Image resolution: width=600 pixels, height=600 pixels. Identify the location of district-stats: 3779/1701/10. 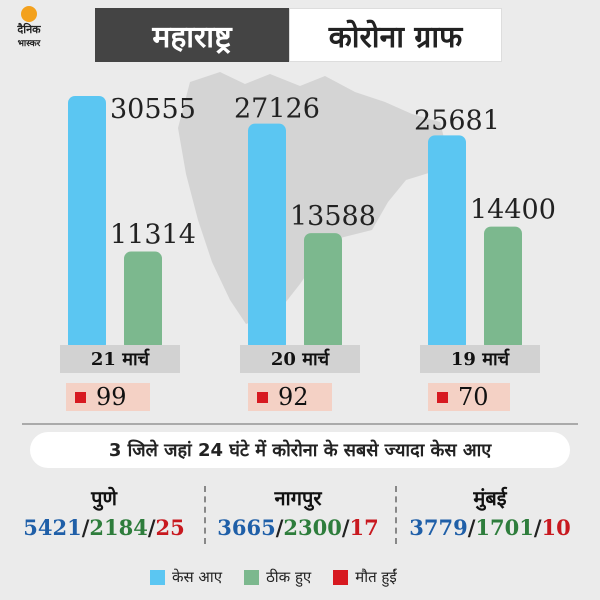
(490, 527).